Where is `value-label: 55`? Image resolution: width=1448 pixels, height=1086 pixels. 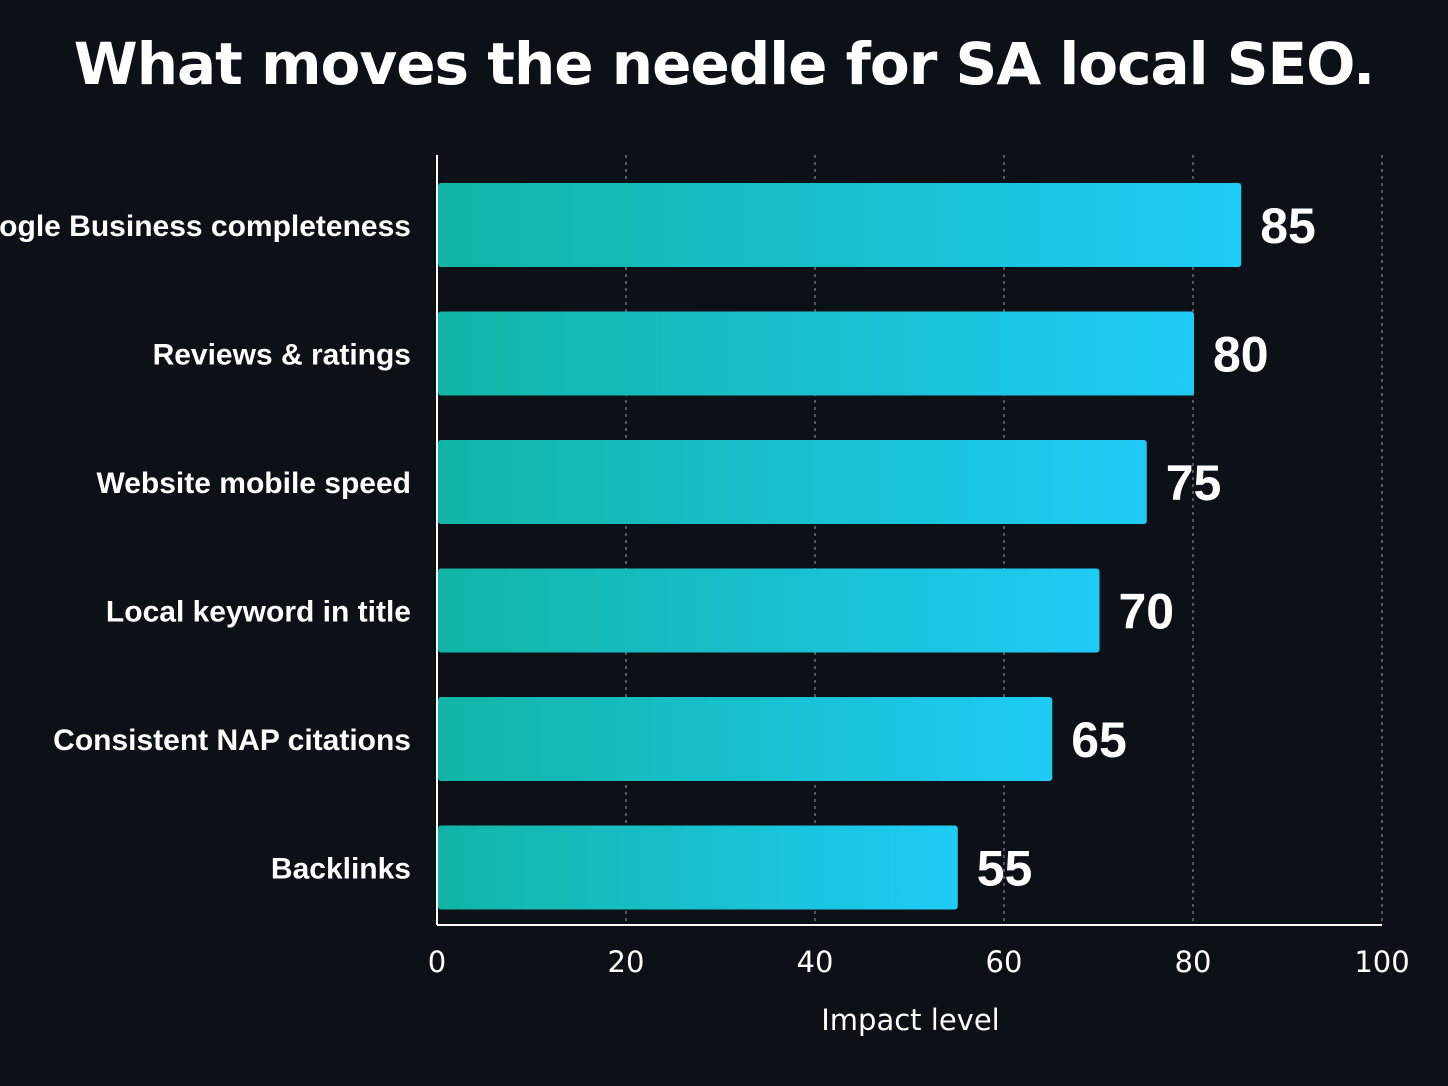
value-label: 55 is located at coordinates (1005, 869).